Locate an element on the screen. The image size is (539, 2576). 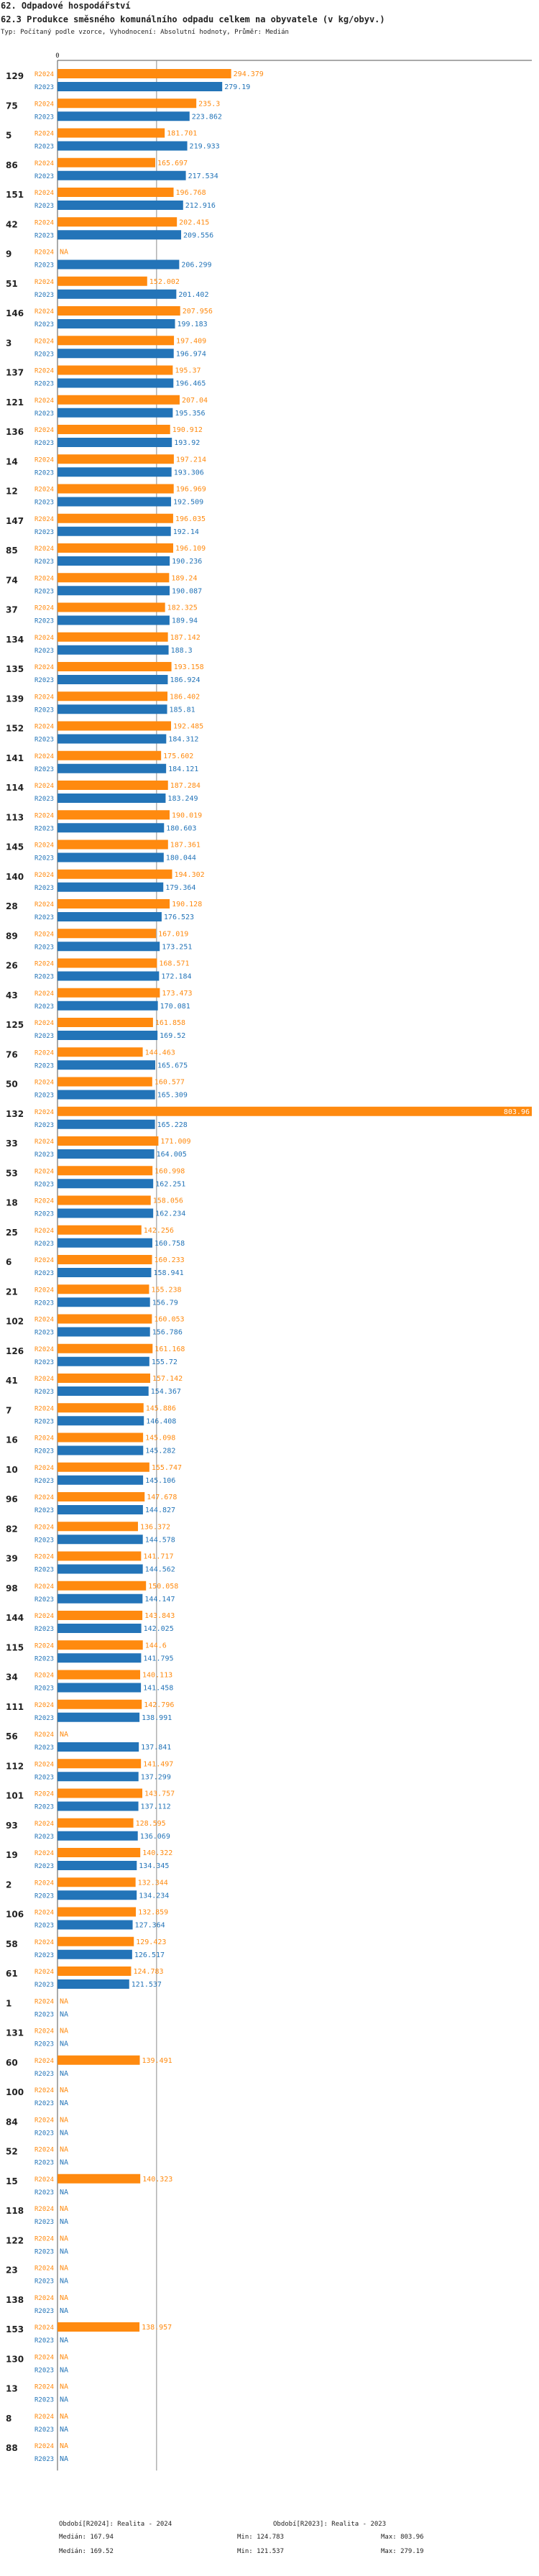
group-label-145: 145 is located at coordinates (15, 847).